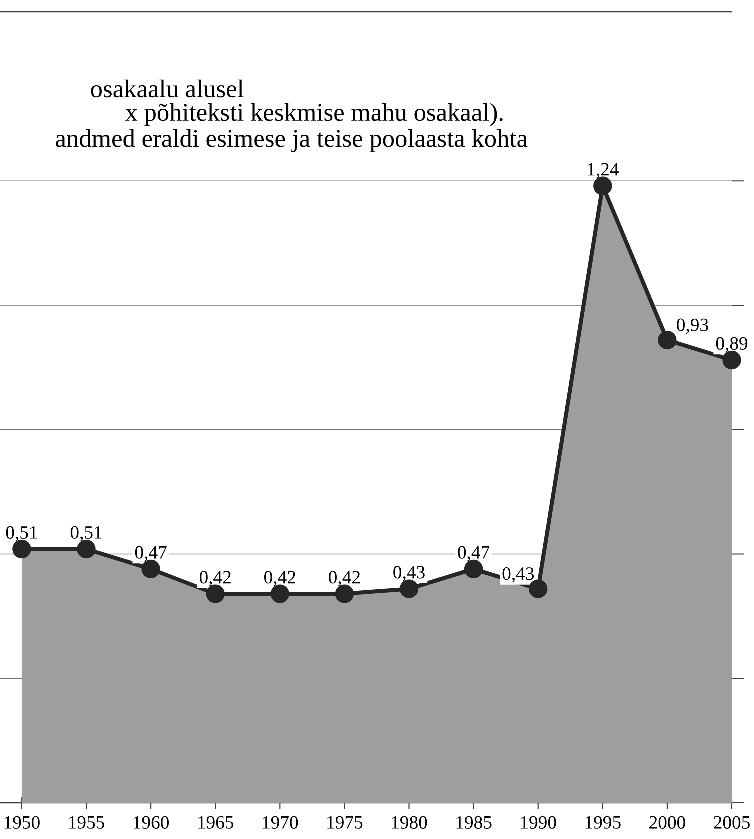  Describe the element at coordinates (603, 171) in the screenshot. I see `data-label: 1,24` at that location.